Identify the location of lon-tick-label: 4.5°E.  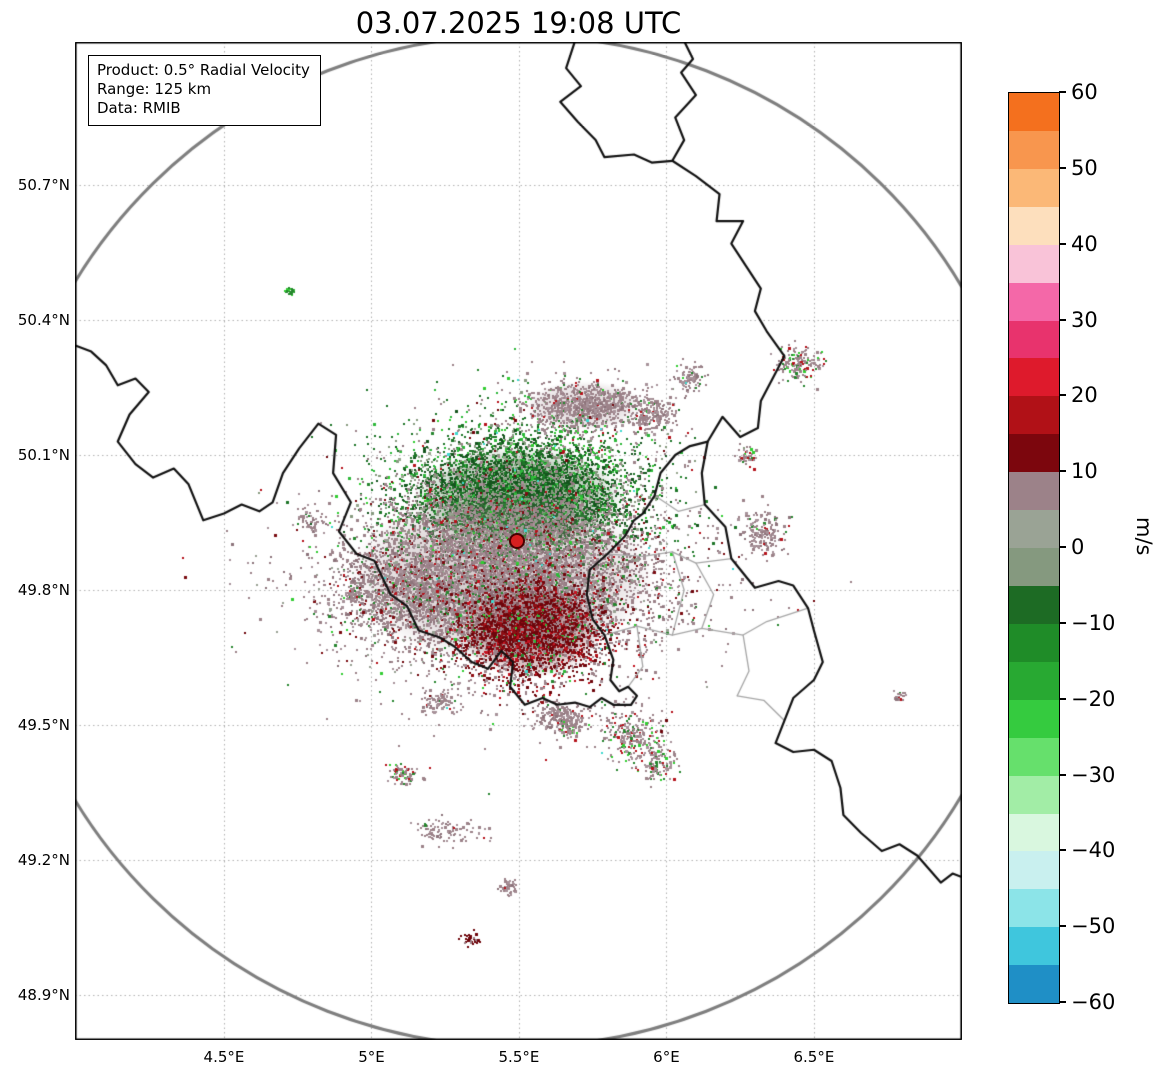
(224, 1057).